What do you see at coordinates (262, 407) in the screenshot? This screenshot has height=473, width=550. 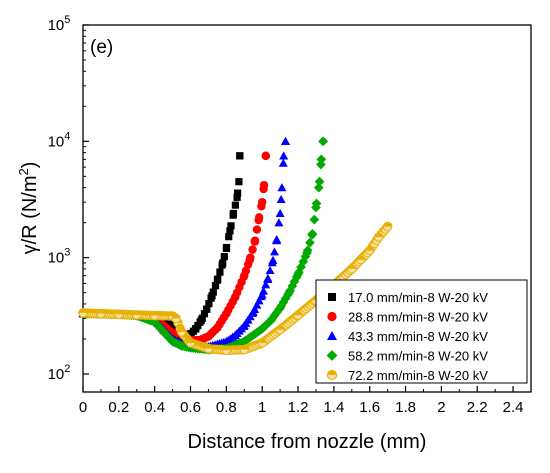 I see `x-tick-label: 1` at bounding box center [262, 407].